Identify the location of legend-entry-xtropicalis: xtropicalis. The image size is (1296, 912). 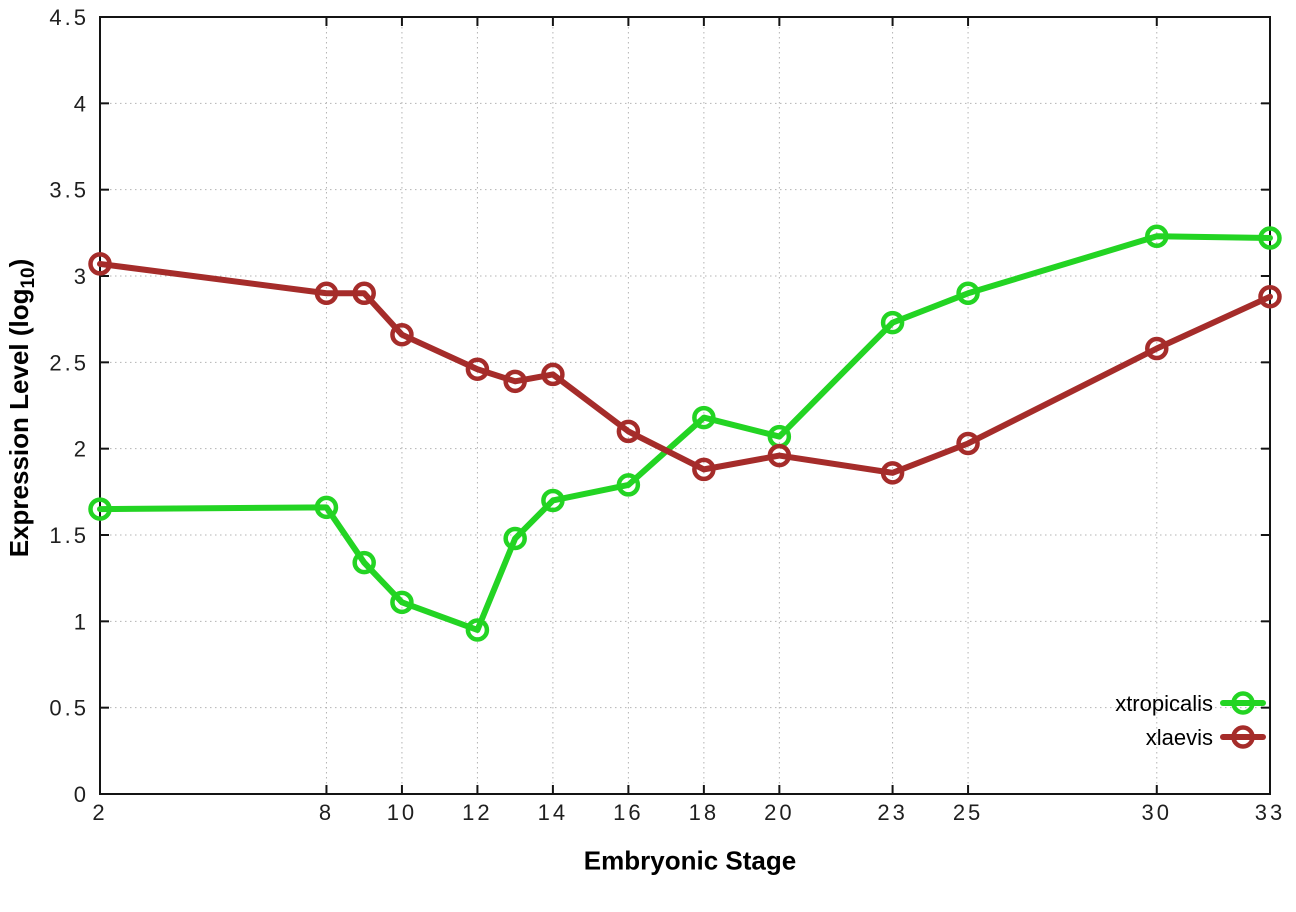
(1190, 703).